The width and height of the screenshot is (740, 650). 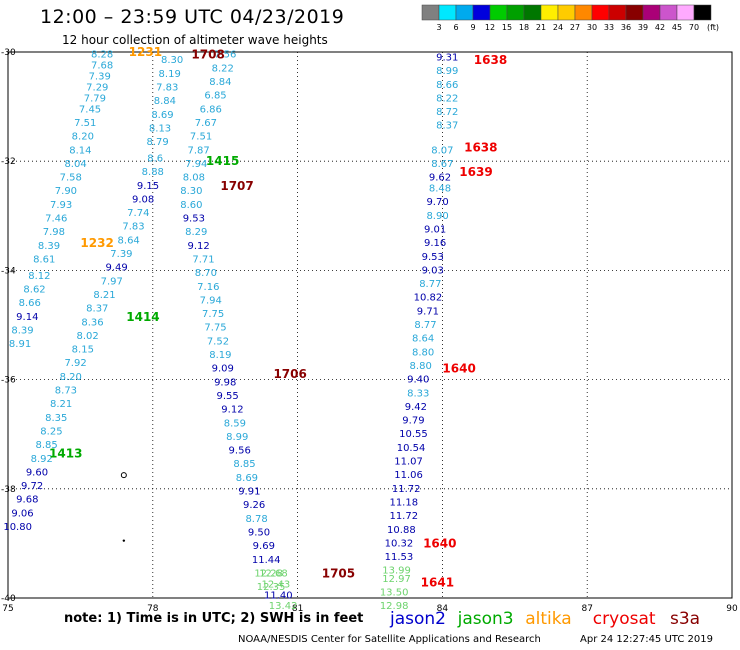 I want to click on wave-height-value: 9.26, so click(x=254, y=505).